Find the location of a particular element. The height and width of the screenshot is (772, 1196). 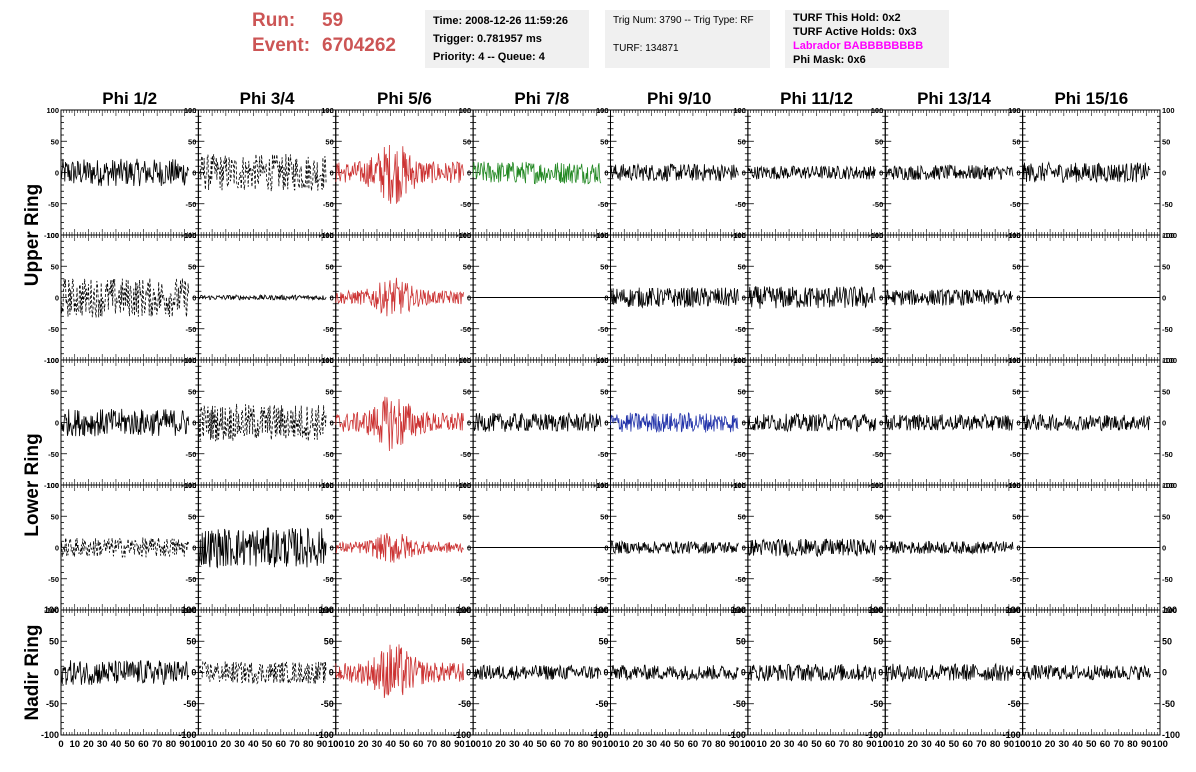

panel-frame-r3-c7 is located at coordinates (954, 422).